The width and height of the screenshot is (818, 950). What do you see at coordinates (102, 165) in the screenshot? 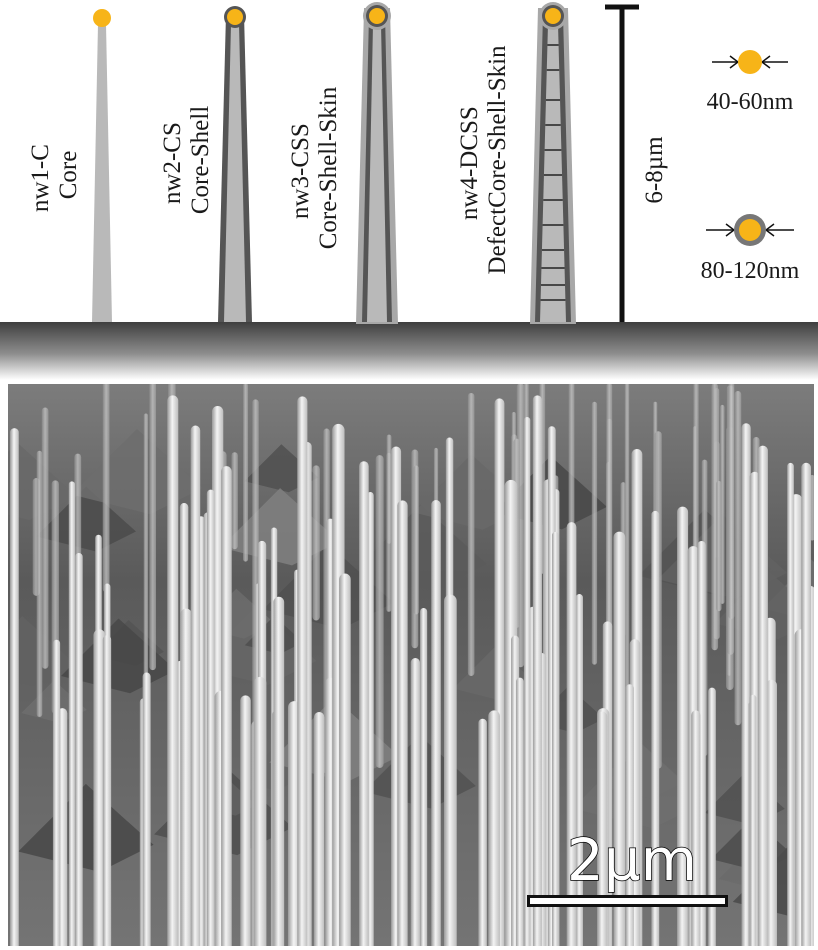
I see `nanowire-nw1-core` at bounding box center [102, 165].